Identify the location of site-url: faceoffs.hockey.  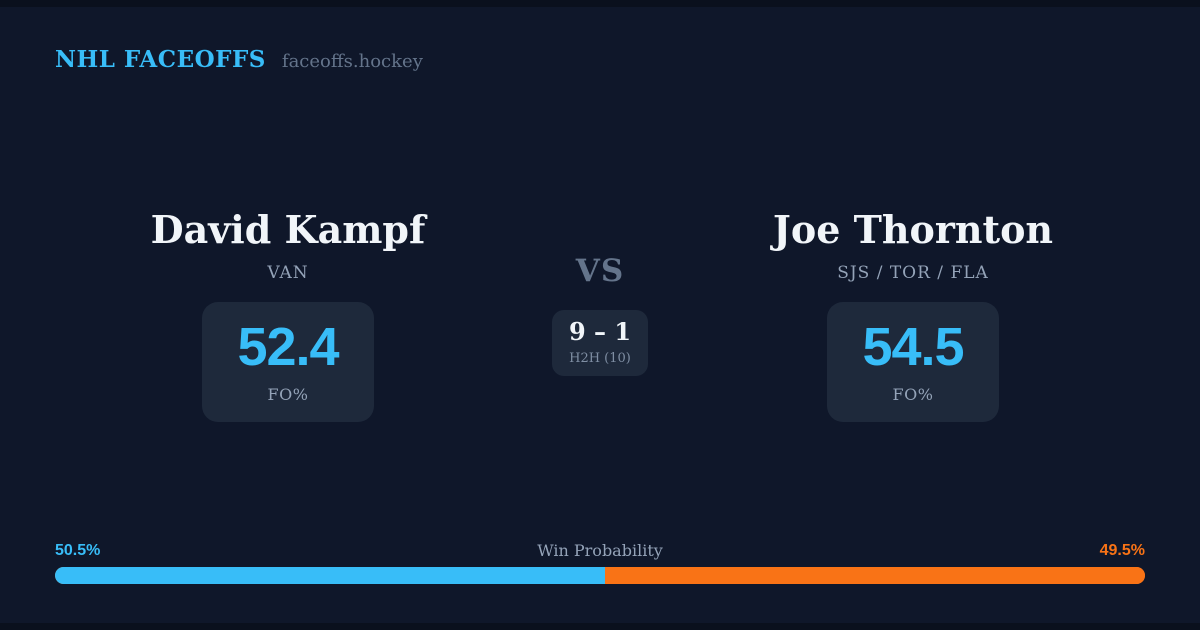
(352, 61).